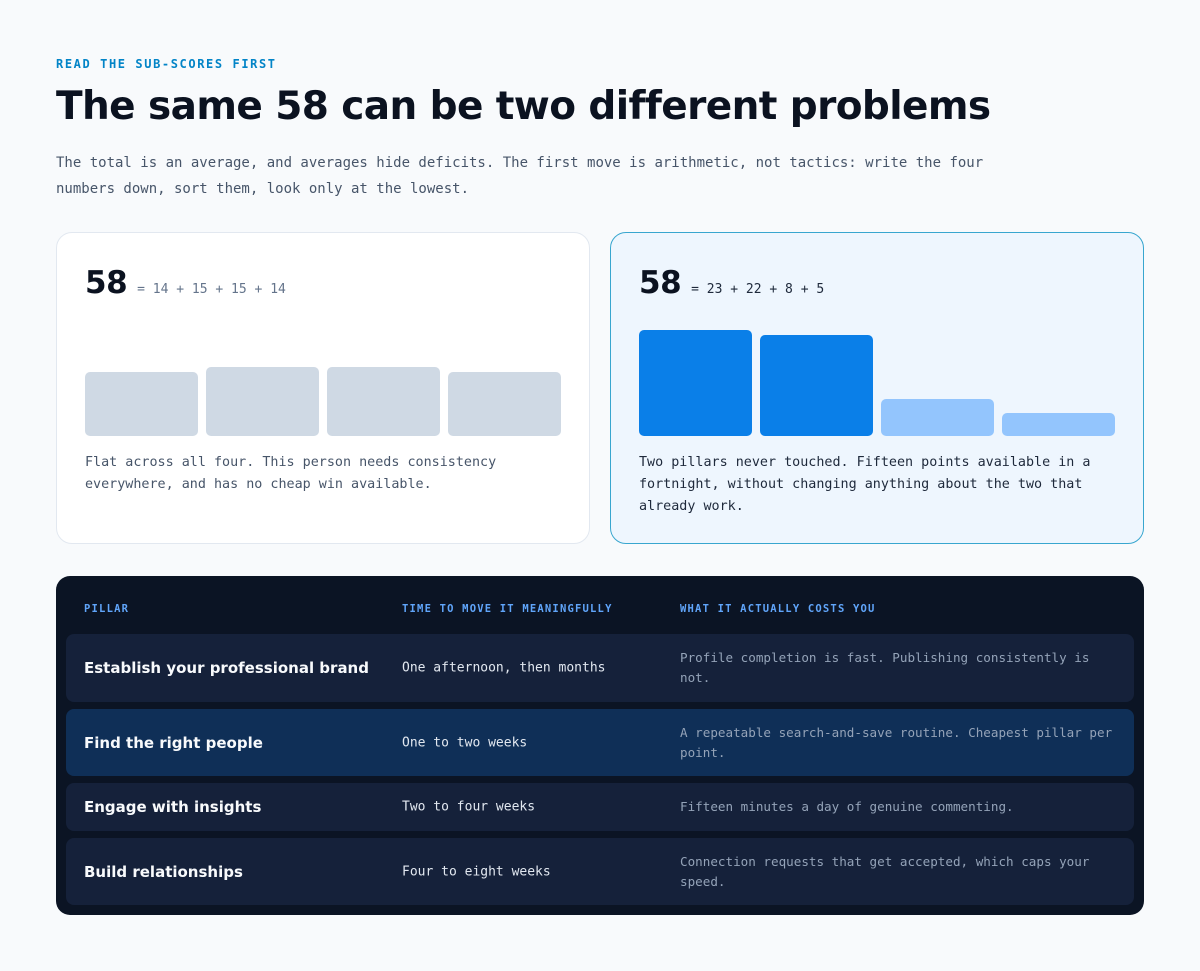 Image resolution: width=1200 pixels, height=971 pixels. What do you see at coordinates (476, 871) in the screenshot?
I see `pillar-time: Four to eight weeks` at bounding box center [476, 871].